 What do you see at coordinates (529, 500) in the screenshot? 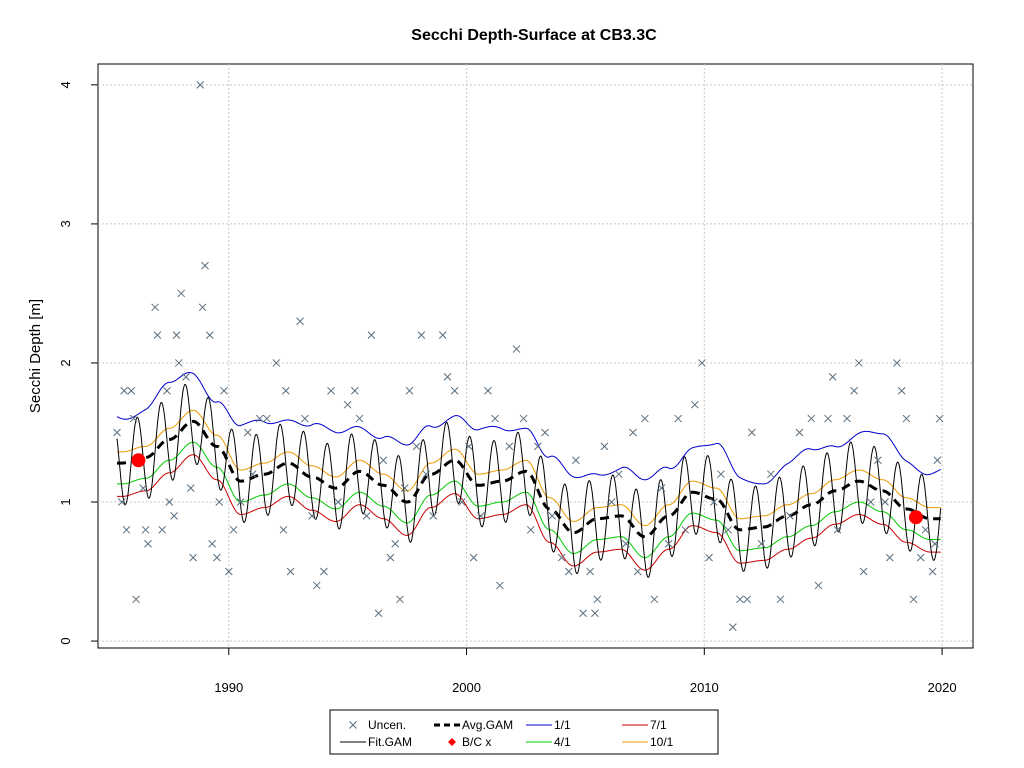
I see `series-4-1-line` at bounding box center [529, 500].